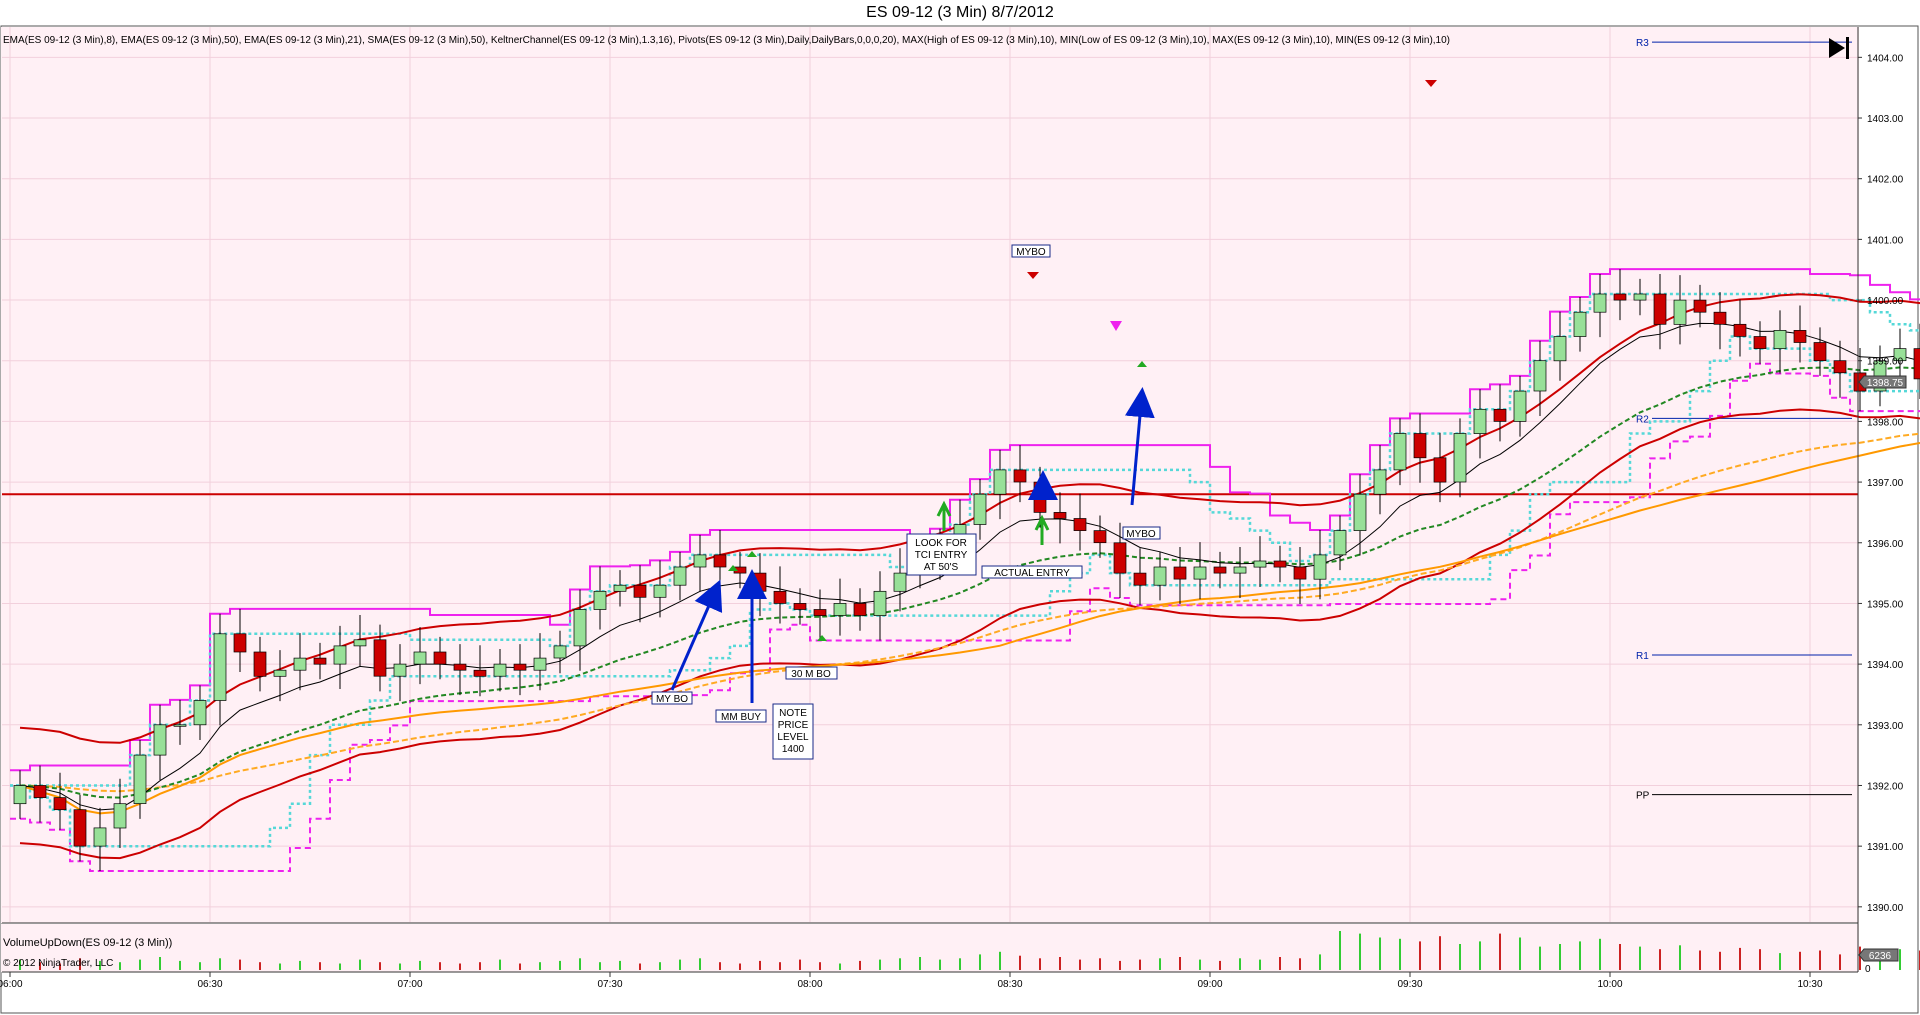  Describe the element at coordinates (1885, 362) in the screenshot. I see `y-tick-label: 1399.00` at that location.